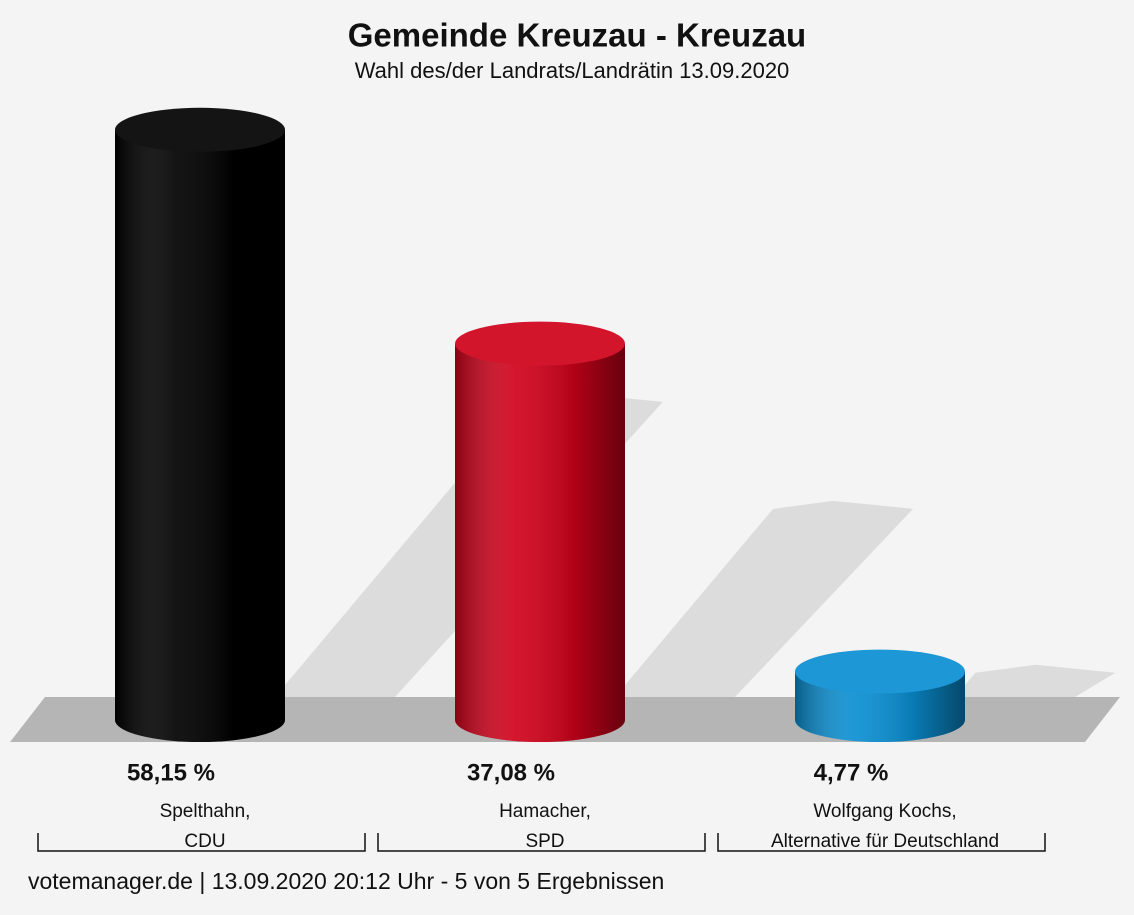  I want to click on chart-title: Gemeinde Kreuzau - Kreuzau, so click(577, 35).